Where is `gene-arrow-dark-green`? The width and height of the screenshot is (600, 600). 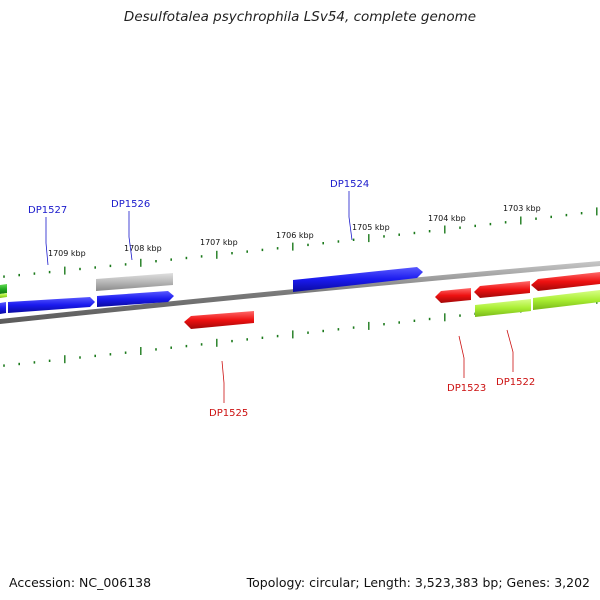 gene-arrow-dark-green is located at coordinates (3, 289).